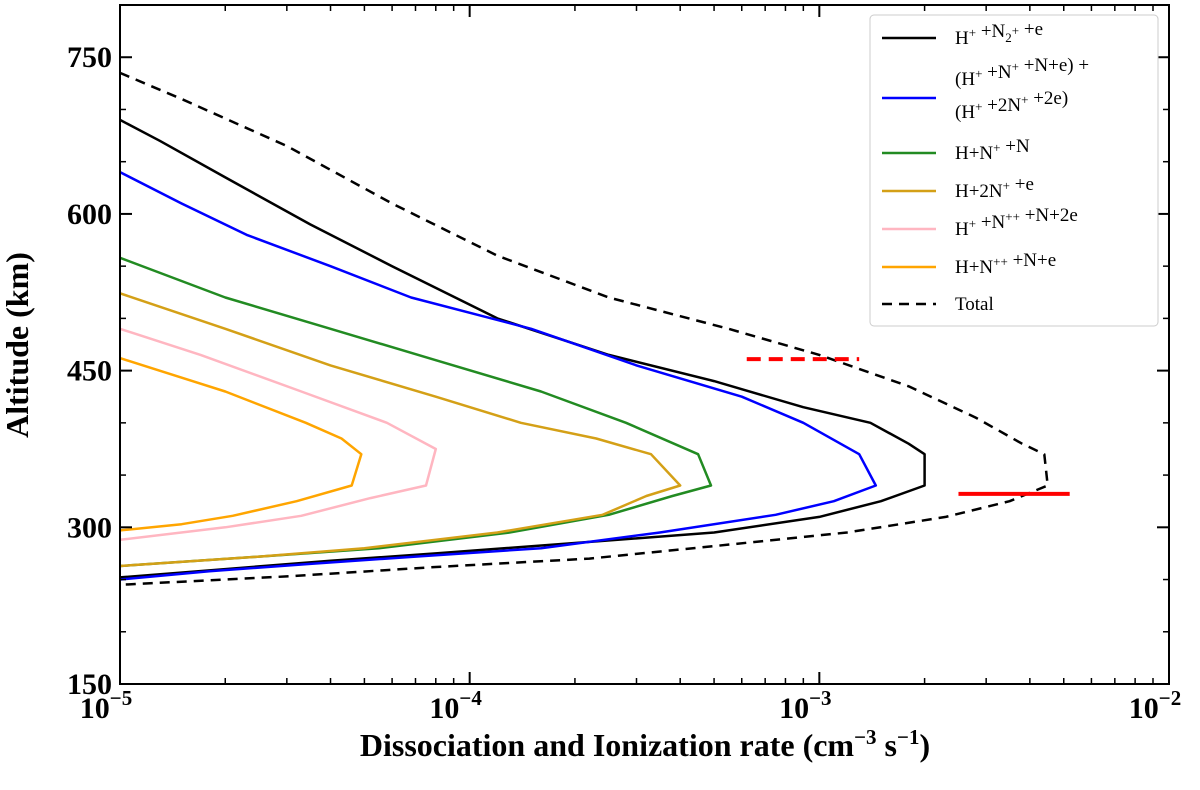  I want to click on legend-box, so click(1014, 170).